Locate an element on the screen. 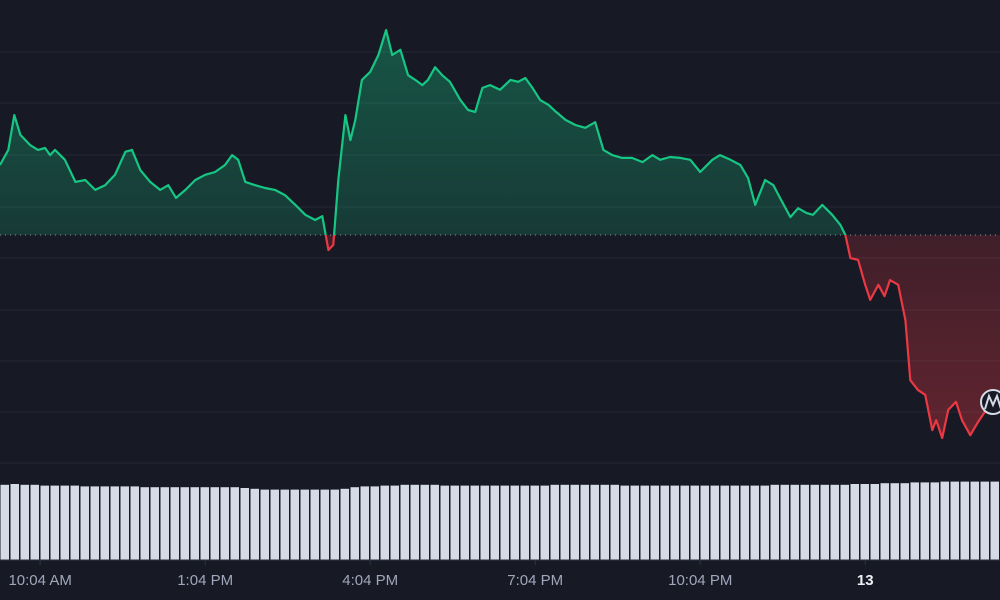 The height and width of the screenshot is (600, 1000). x-tick-label: 4:04 PM is located at coordinates (370, 580).